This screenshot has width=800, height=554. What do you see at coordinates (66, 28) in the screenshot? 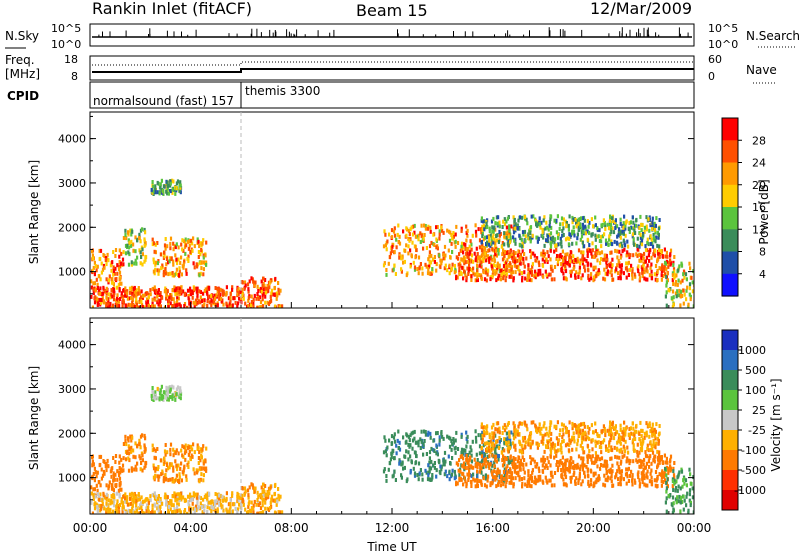
I see `nsky-tick-top-left: 10^5` at bounding box center [66, 28].